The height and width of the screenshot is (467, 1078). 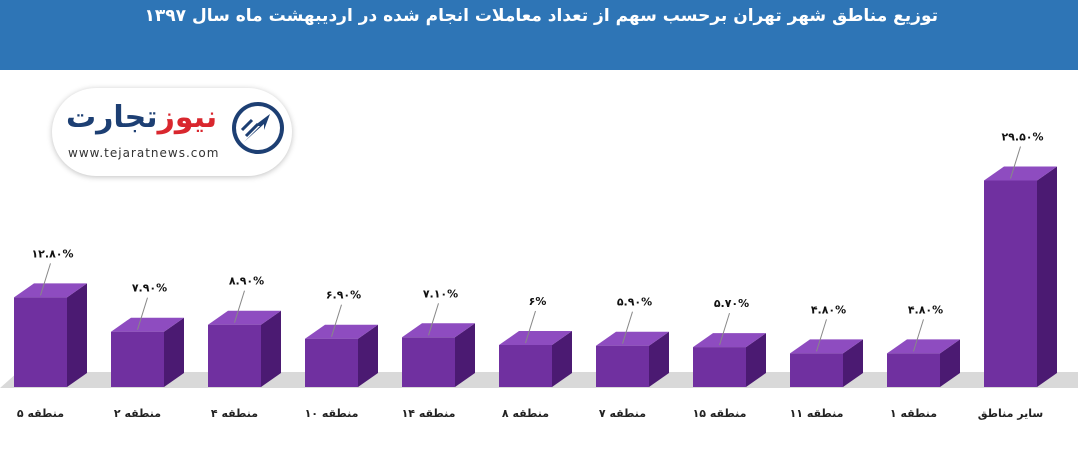 I want to click on logo-wordmark: نیوزتجارت, so click(x=141, y=117).